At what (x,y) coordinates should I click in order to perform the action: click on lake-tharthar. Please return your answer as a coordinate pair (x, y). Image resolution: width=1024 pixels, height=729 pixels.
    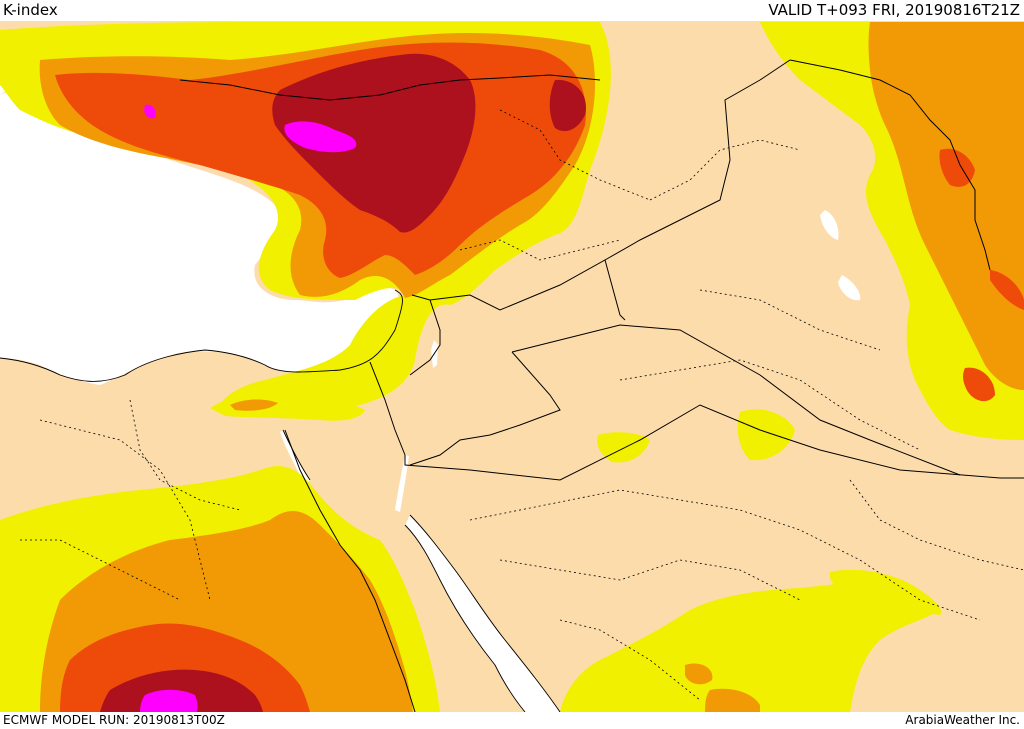
    Looking at the image, I should click on (829, 225).